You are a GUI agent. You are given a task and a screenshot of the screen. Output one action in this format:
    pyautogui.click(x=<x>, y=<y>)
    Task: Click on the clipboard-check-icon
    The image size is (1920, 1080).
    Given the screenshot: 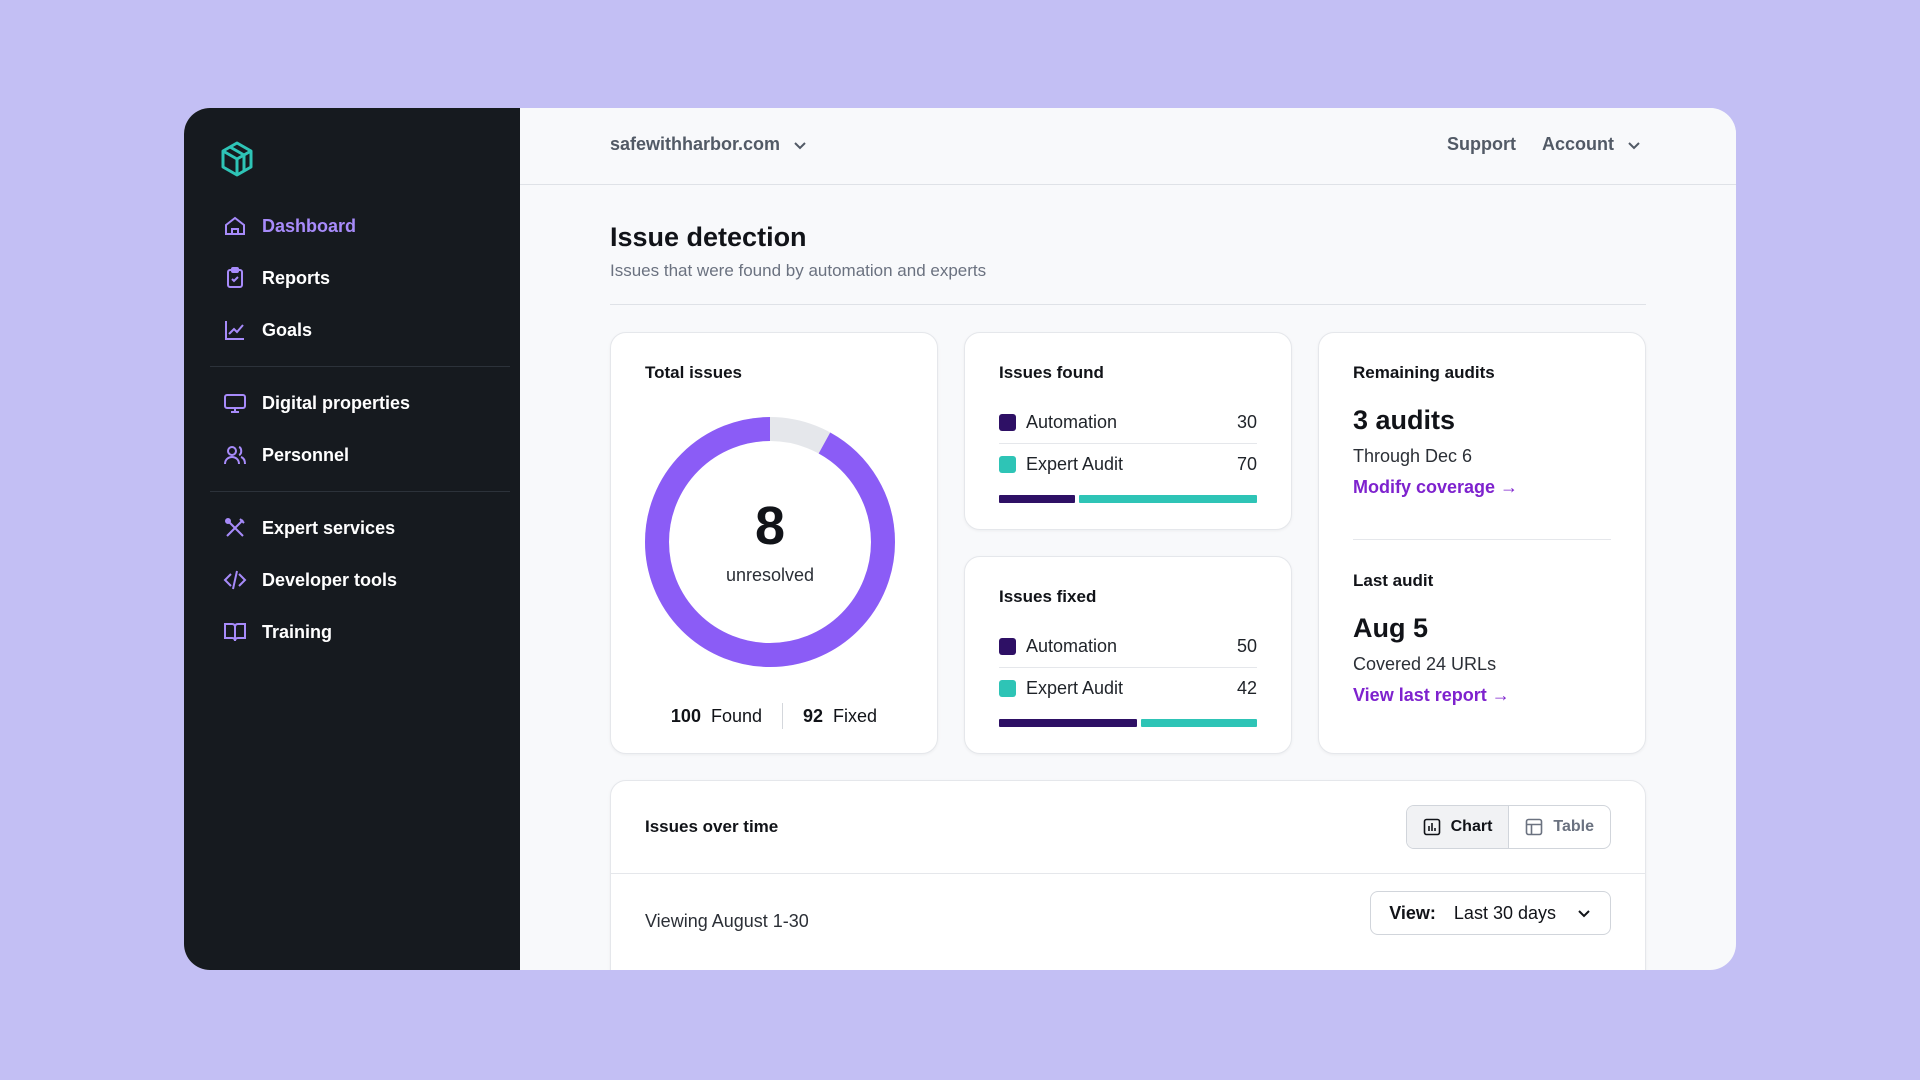 What is the action you would take?
    pyautogui.click(x=235, y=278)
    